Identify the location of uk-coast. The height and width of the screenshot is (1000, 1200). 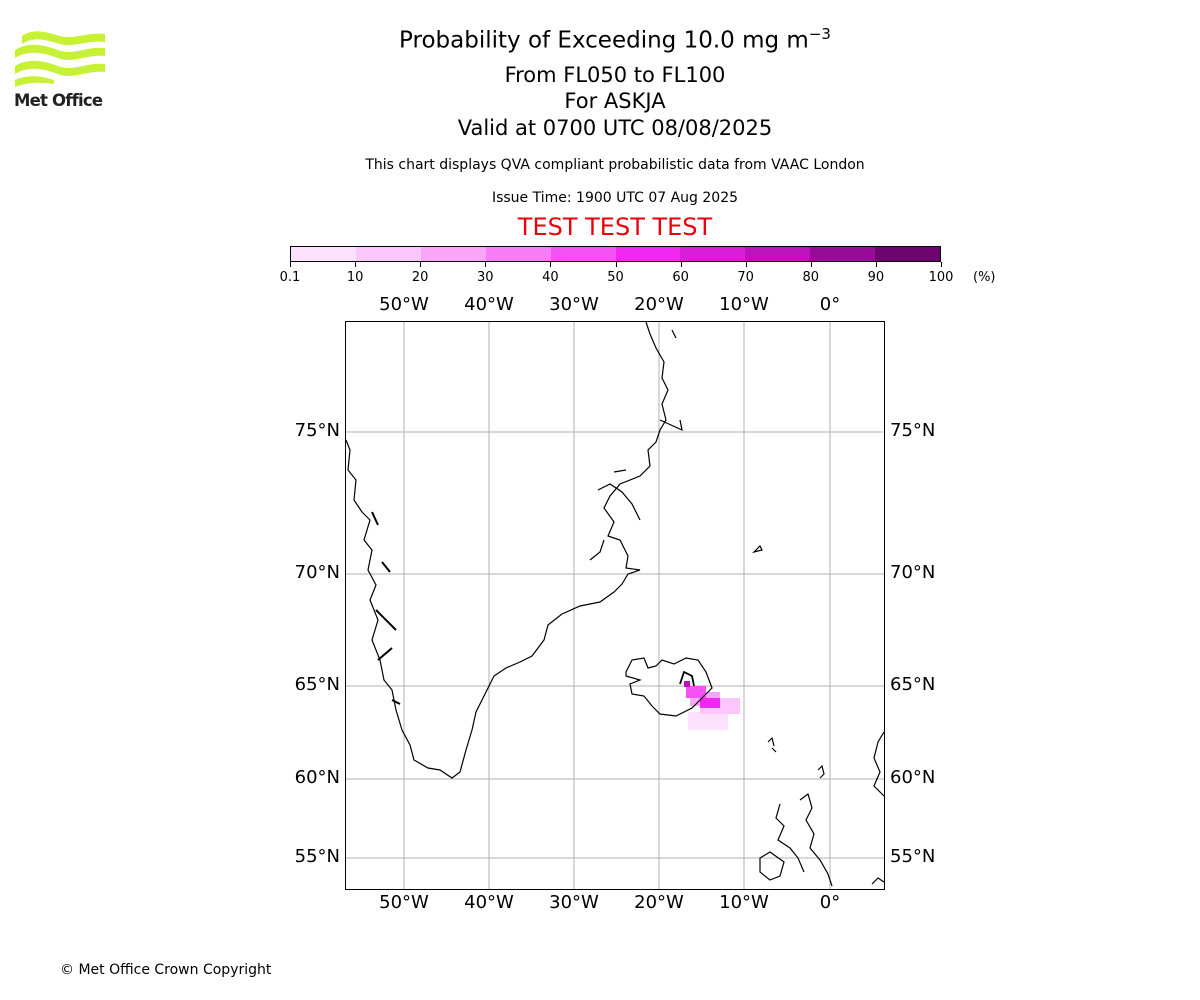
(796, 839).